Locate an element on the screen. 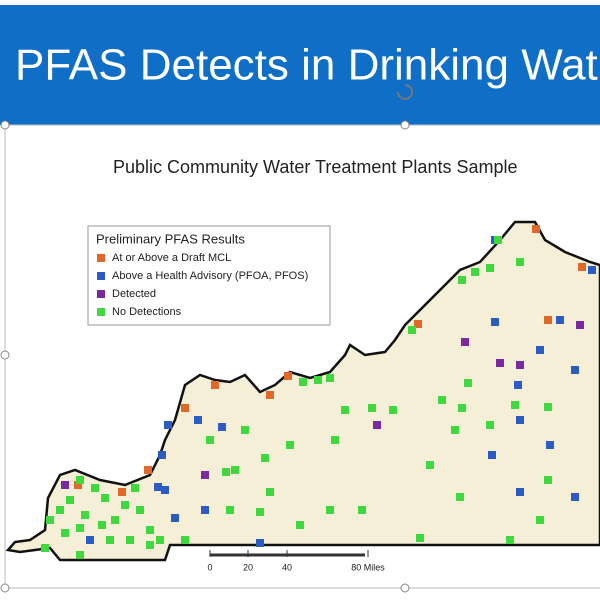 This screenshot has height=605, width=600. legend-title: Preliminary PFAS Results is located at coordinates (170, 238).